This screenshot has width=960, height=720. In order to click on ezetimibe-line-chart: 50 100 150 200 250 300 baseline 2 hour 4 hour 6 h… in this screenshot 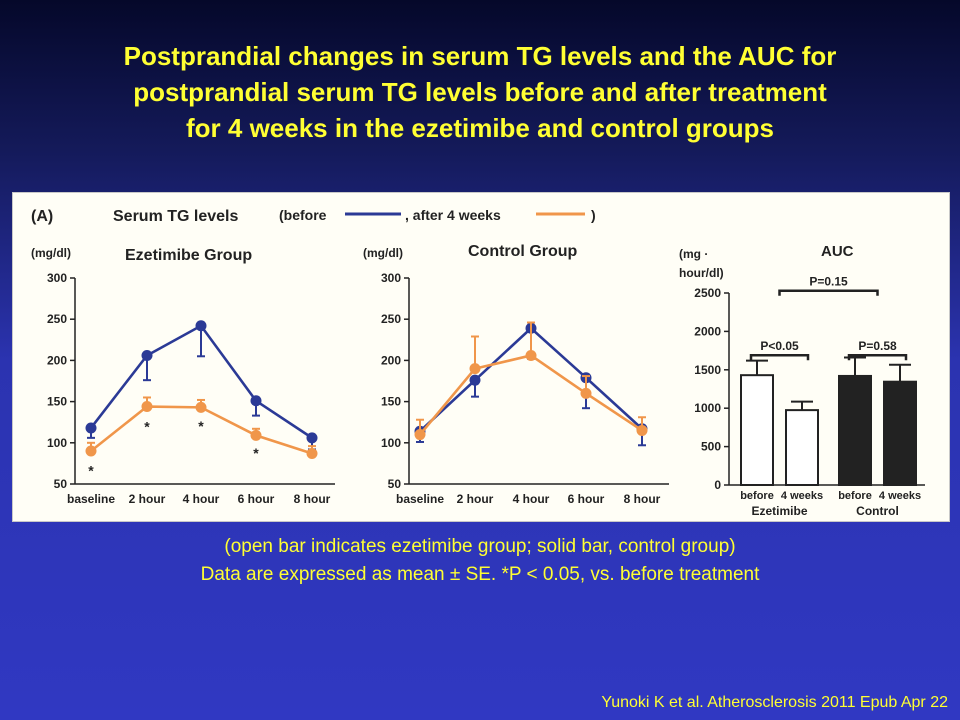, I will do `click(191, 388)`.